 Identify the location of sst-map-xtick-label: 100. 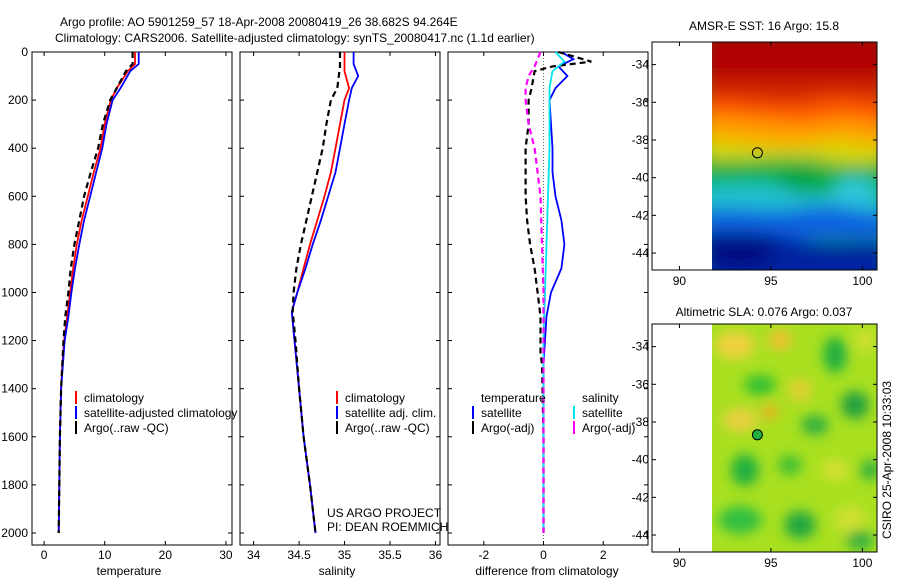
(862, 281).